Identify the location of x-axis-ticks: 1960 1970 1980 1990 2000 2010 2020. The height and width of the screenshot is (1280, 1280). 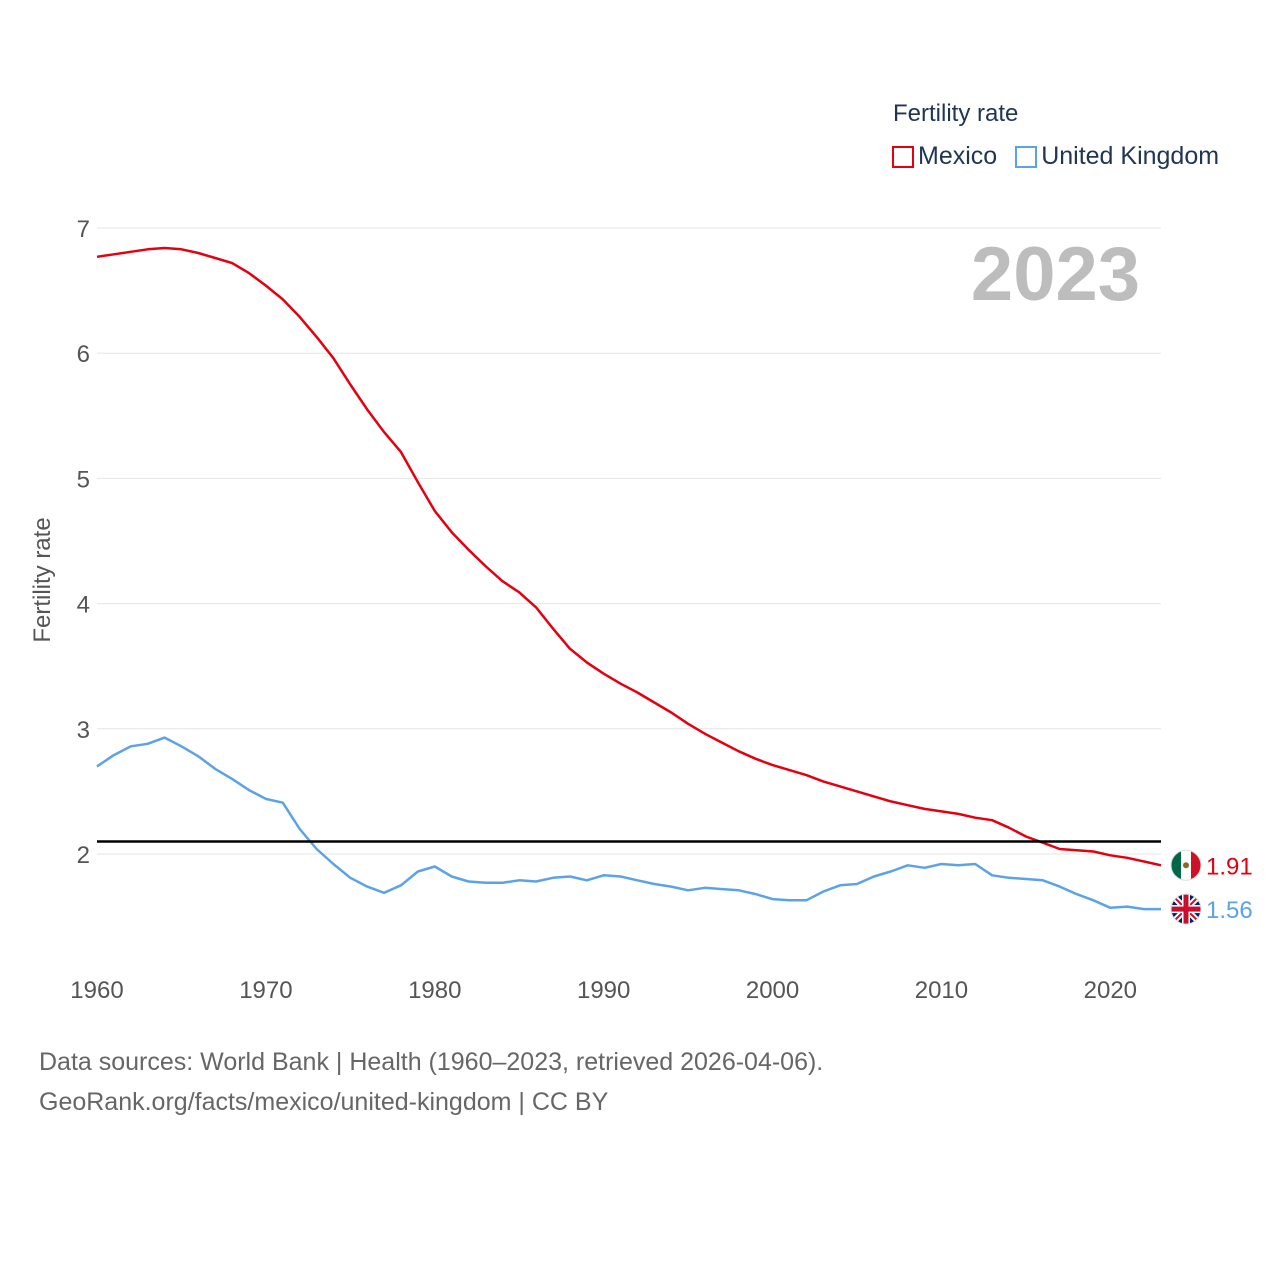
(603, 990).